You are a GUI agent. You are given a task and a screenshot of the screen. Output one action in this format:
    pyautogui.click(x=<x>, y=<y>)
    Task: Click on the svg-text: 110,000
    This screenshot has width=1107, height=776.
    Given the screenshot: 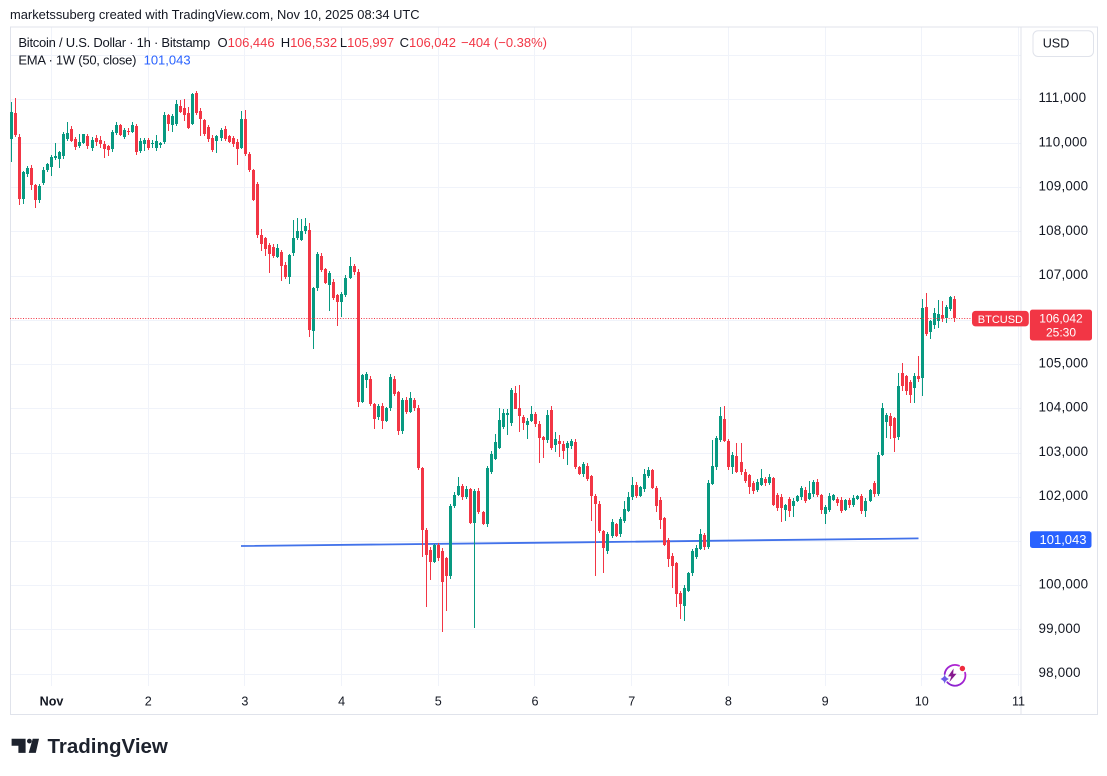 What is the action you would take?
    pyautogui.click(x=1063, y=141)
    